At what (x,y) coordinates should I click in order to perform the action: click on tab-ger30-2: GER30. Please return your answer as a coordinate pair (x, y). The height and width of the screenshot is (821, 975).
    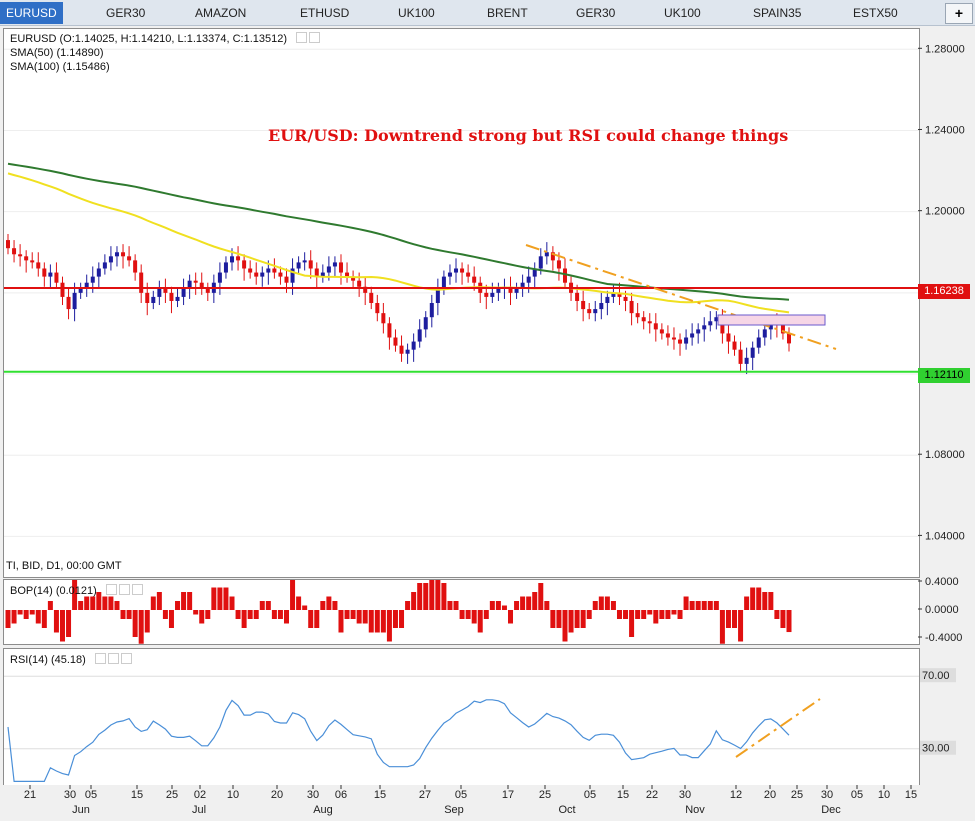
    Looking at the image, I should click on (596, 13).